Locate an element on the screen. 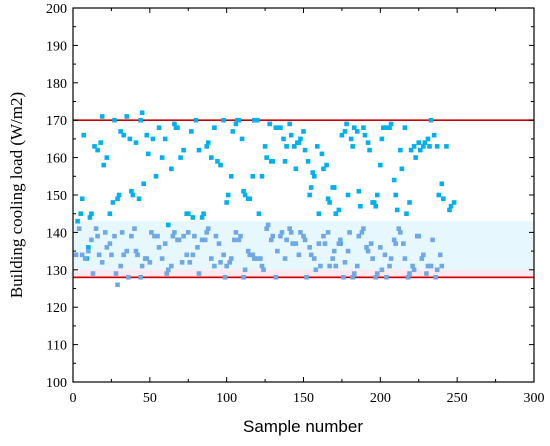 The image size is (550, 446). y-tick-label: 160 is located at coordinates (56, 159).